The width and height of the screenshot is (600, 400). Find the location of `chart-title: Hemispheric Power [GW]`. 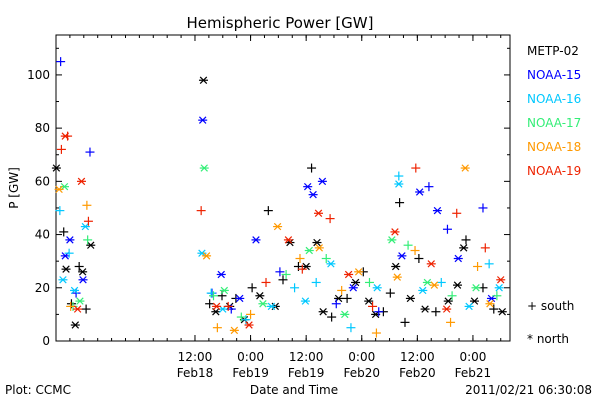

chart-title: Hemispheric Power [GW] is located at coordinates (280, 23).